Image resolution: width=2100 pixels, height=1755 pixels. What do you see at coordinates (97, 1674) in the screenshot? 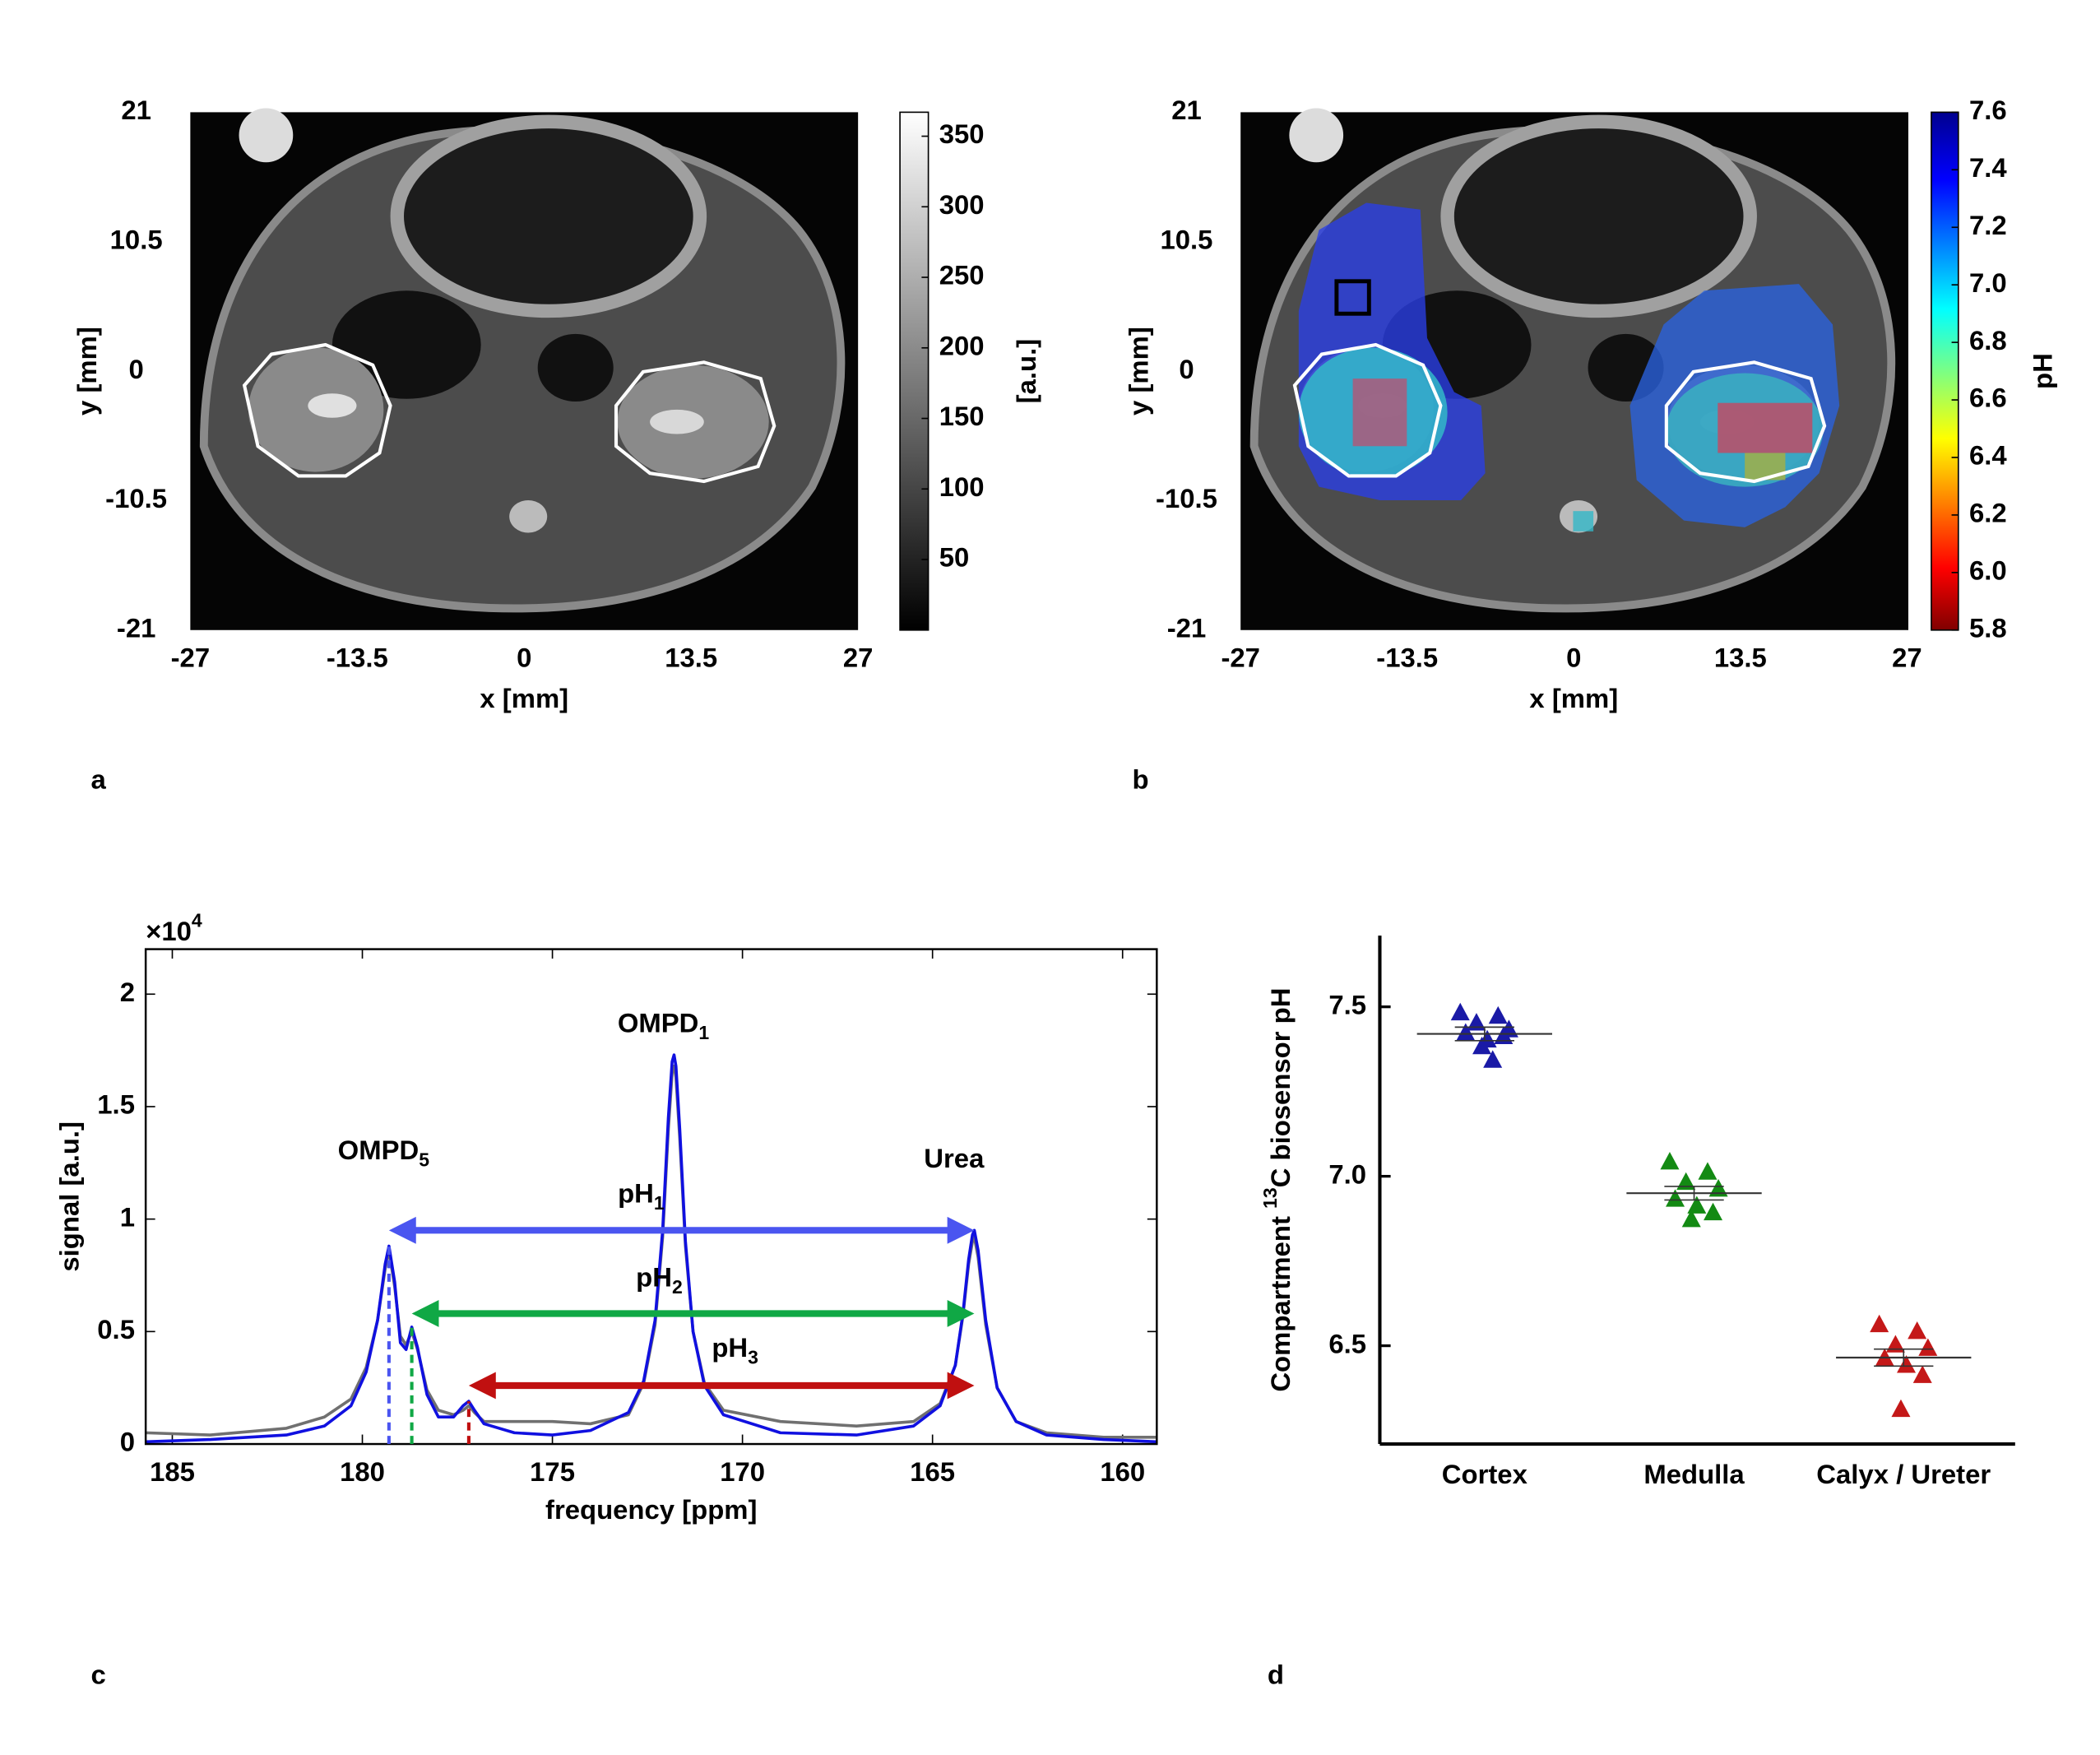
I see `panel-label: c` at bounding box center [97, 1674].